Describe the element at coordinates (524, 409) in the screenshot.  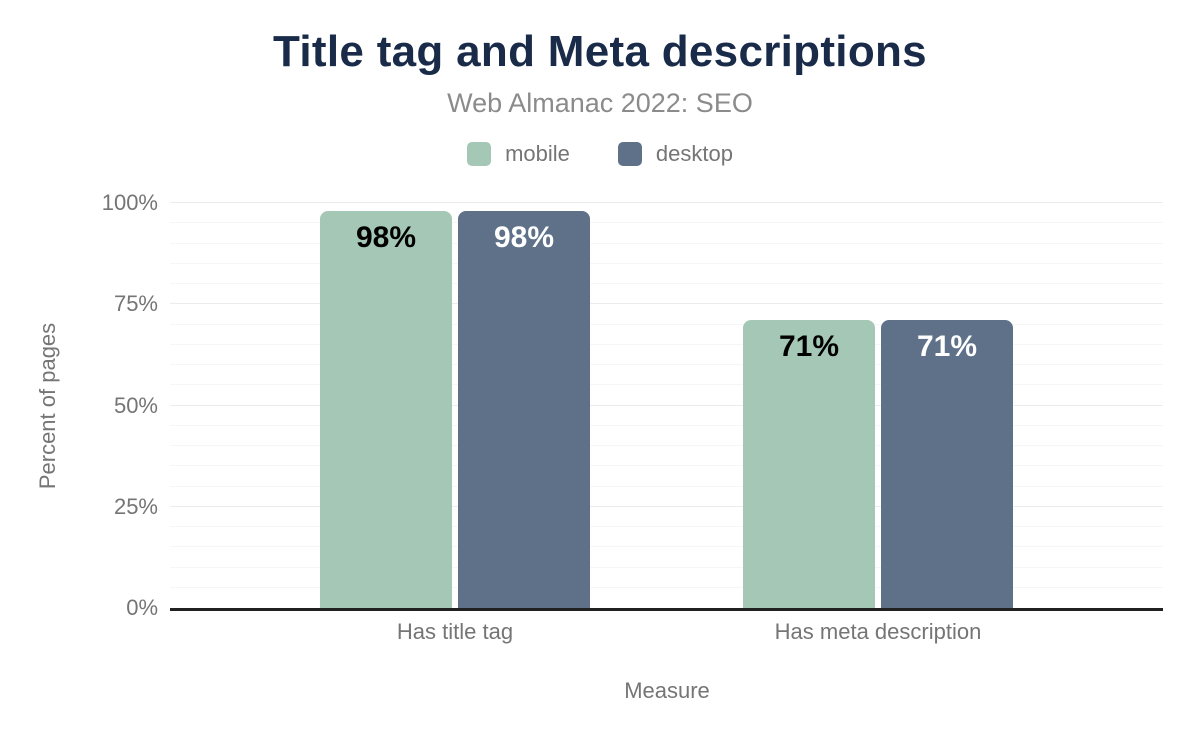
I see `bar-desktop-has-title-tag: 98%` at that location.